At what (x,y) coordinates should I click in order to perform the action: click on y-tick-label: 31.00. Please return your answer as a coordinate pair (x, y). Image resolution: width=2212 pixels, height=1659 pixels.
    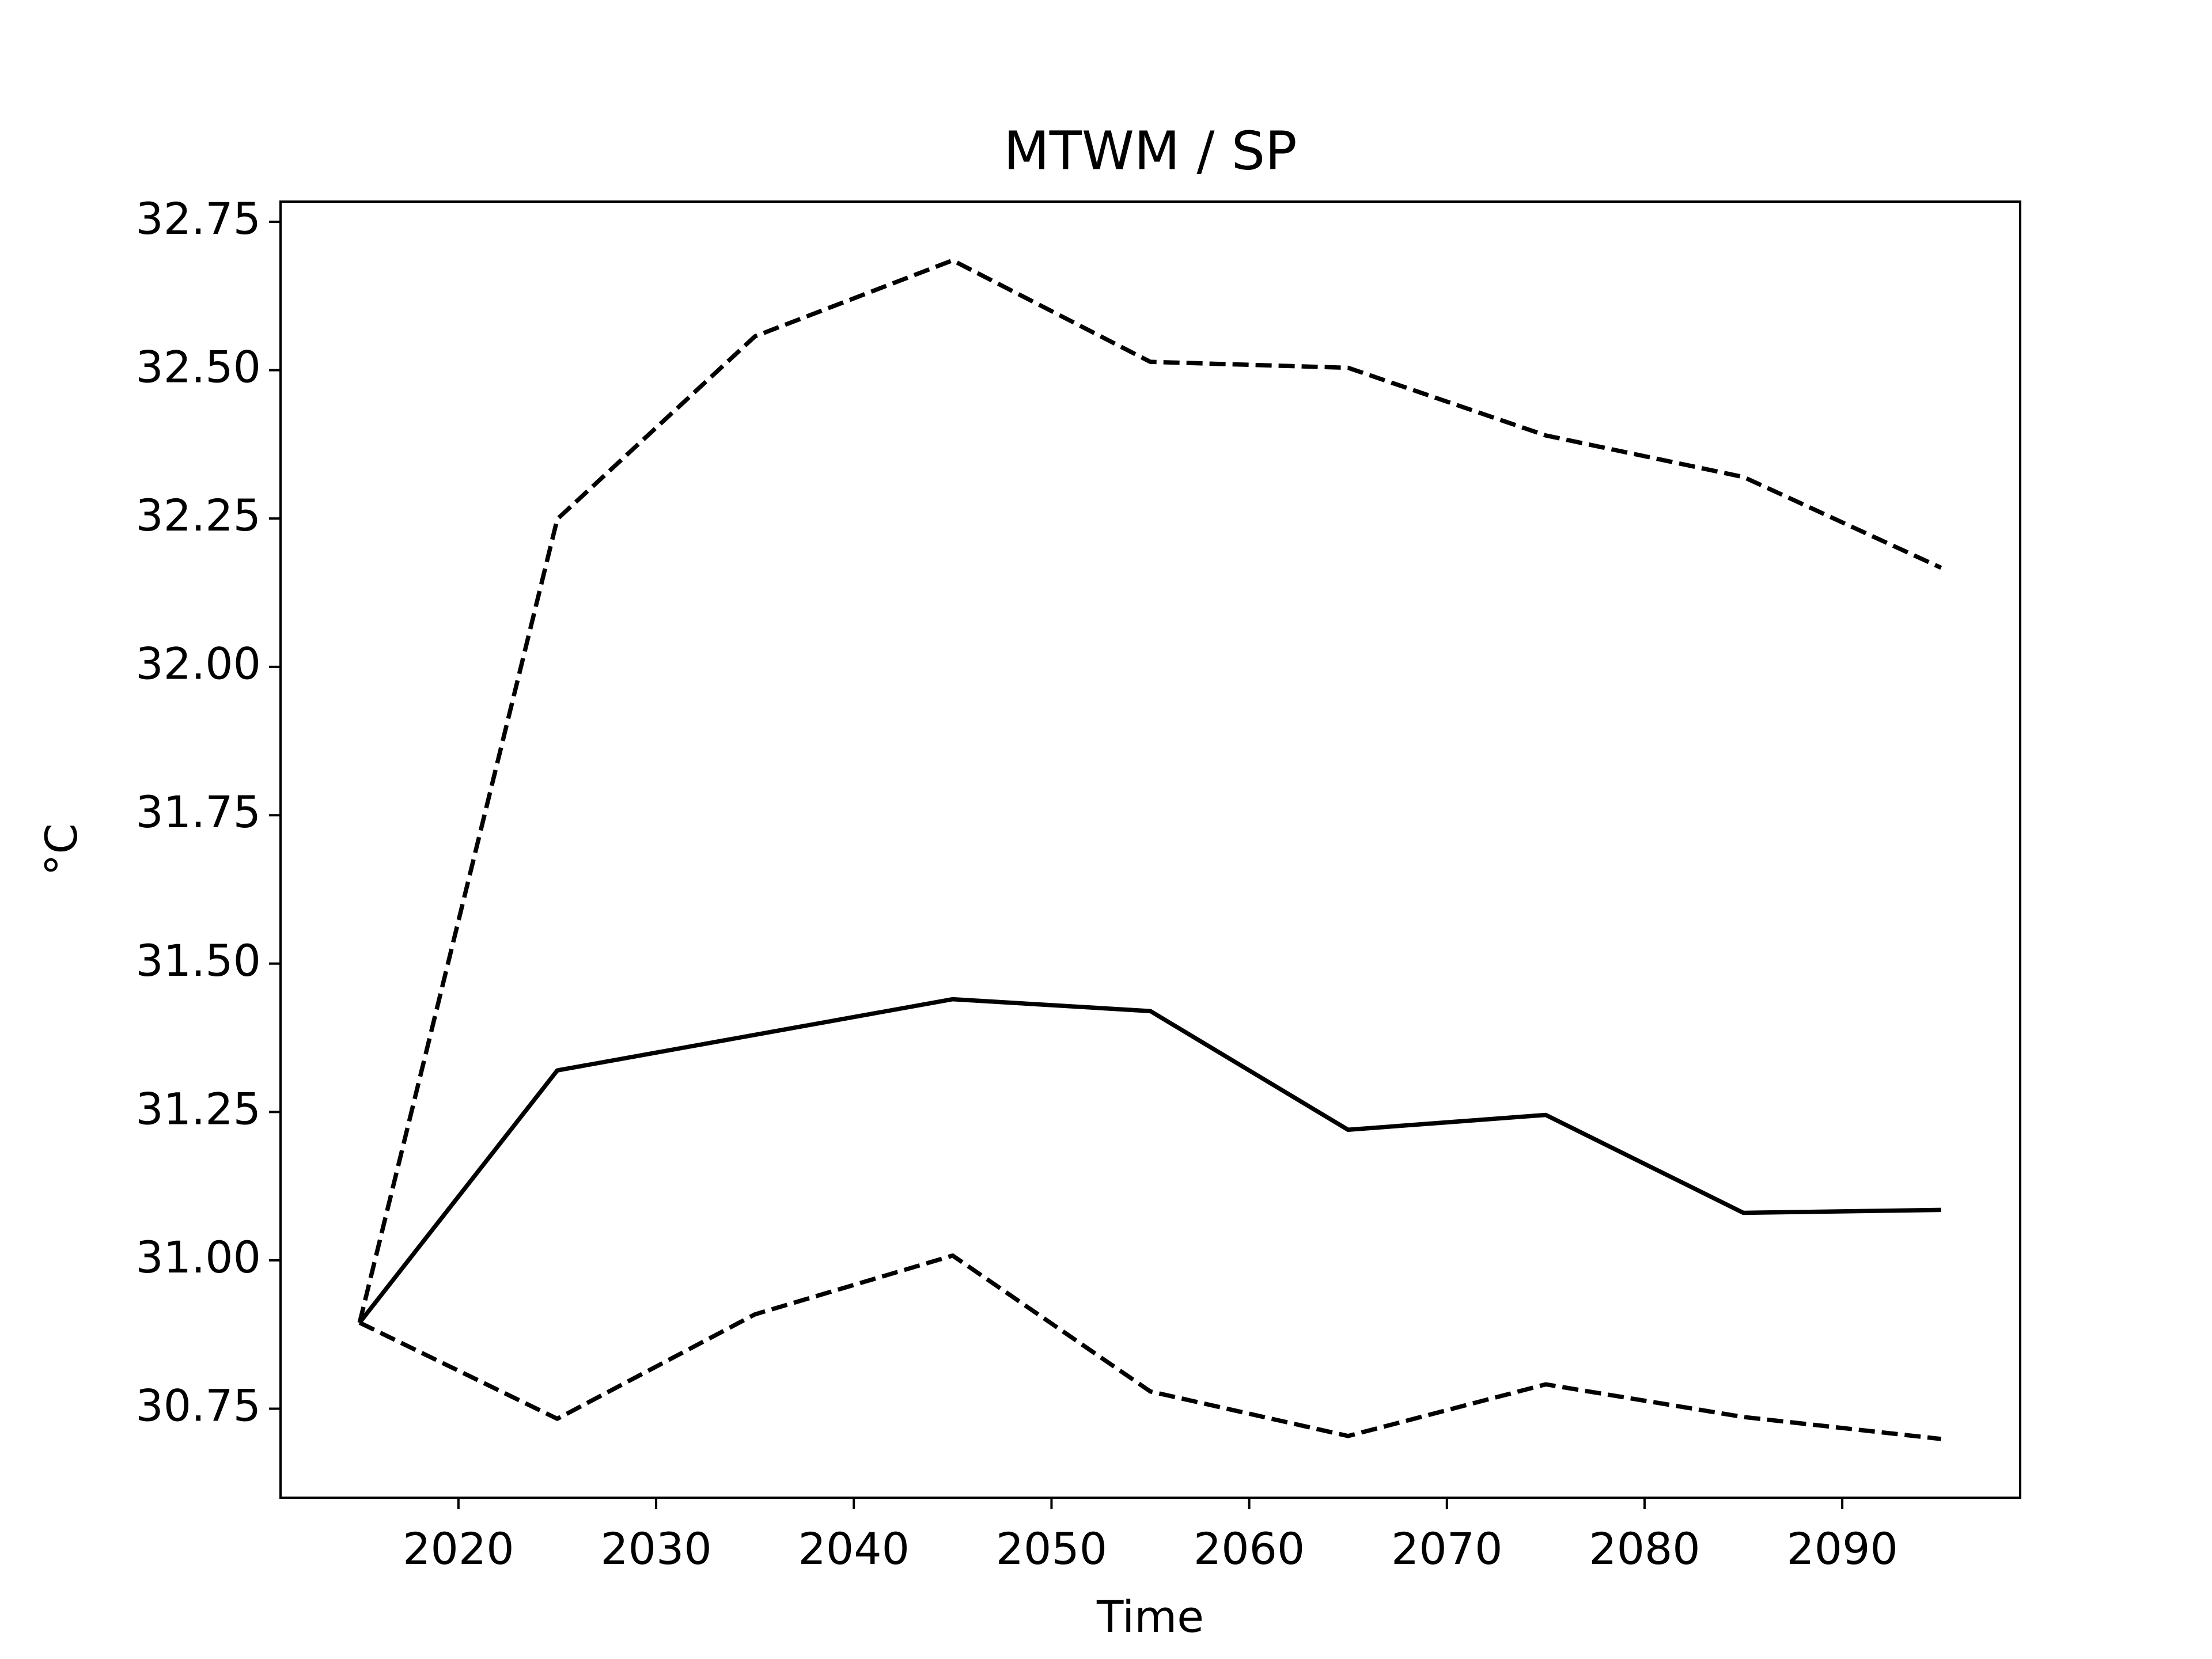
    Looking at the image, I should click on (198, 1257).